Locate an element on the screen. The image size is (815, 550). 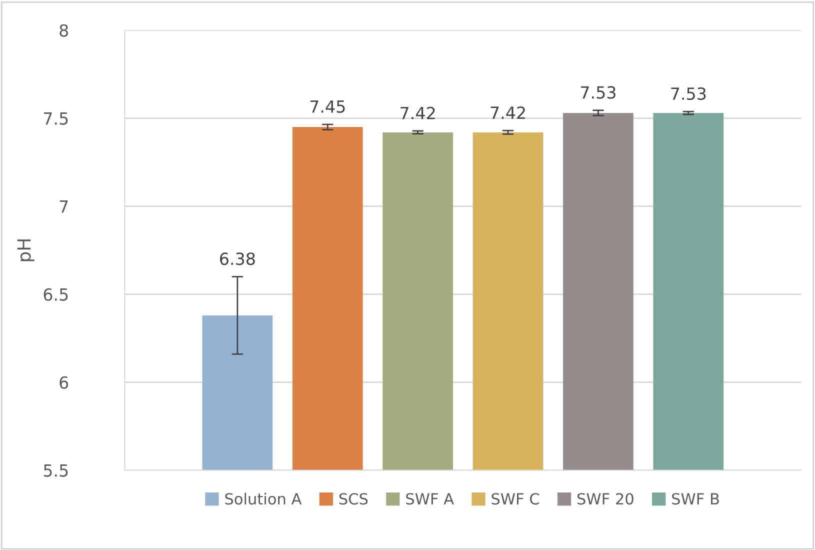
y-tick-label: 6 is located at coordinates (64, 382).